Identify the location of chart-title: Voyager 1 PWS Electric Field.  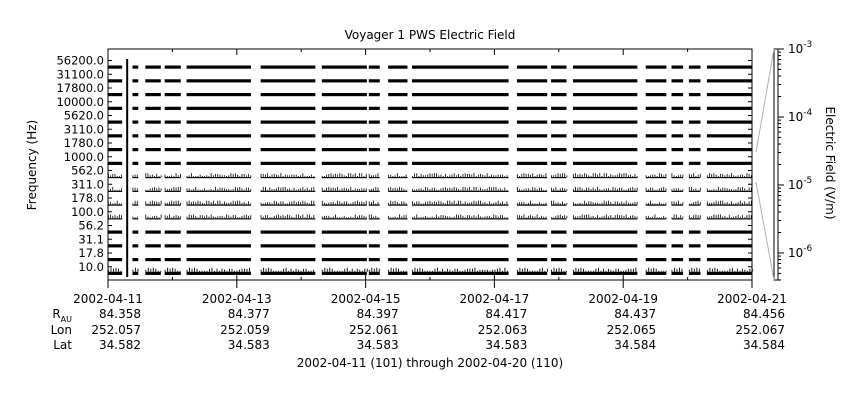
(430, 35).